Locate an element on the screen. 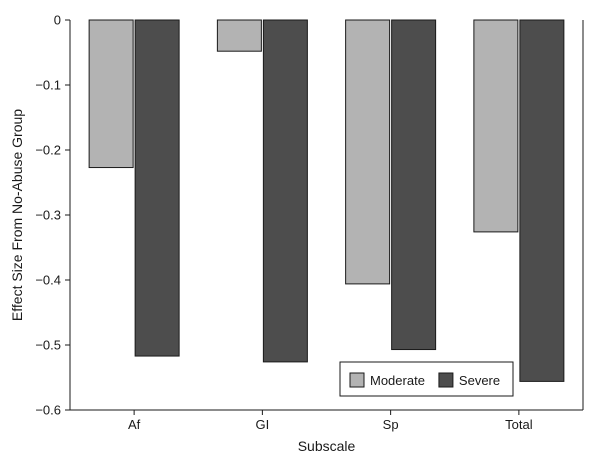  bar-severe-total is located at coordinates (542, 200).